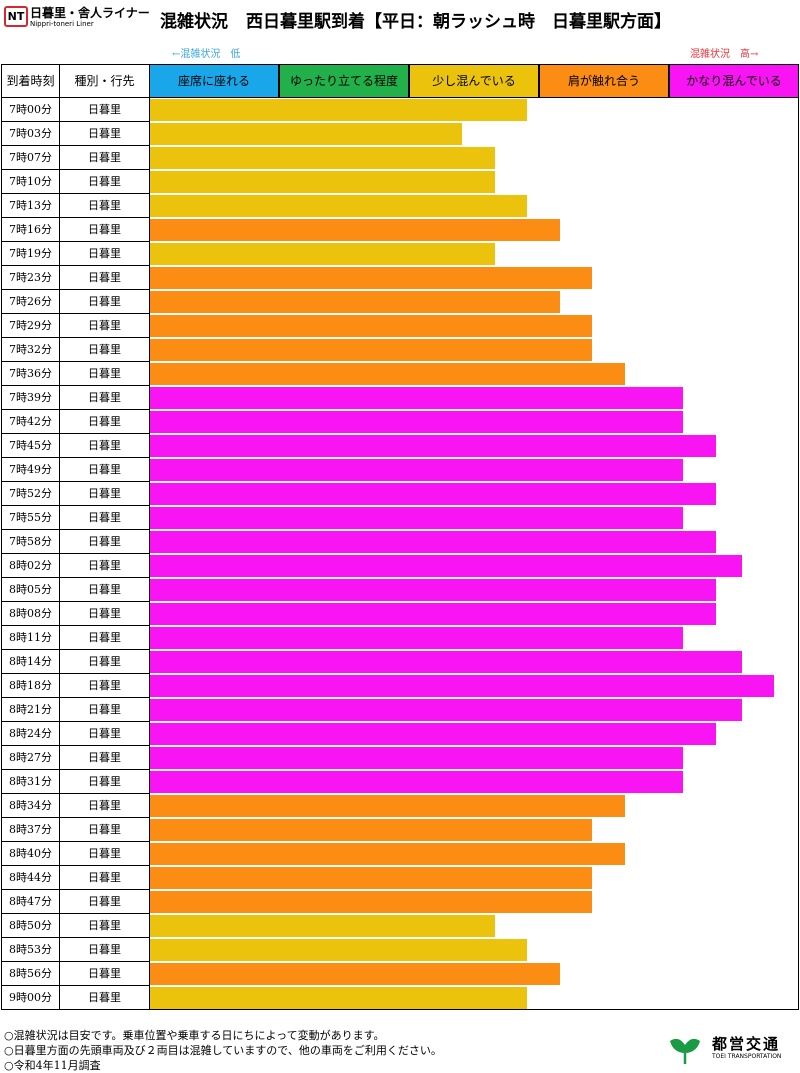 Image resolution: width=800 pixels, height=1073 pixels. What do you see at coordinates (400, 374) in the screenshot?
I see `table-row: 7時36分 日暮里` at bounding box center [400, 374].